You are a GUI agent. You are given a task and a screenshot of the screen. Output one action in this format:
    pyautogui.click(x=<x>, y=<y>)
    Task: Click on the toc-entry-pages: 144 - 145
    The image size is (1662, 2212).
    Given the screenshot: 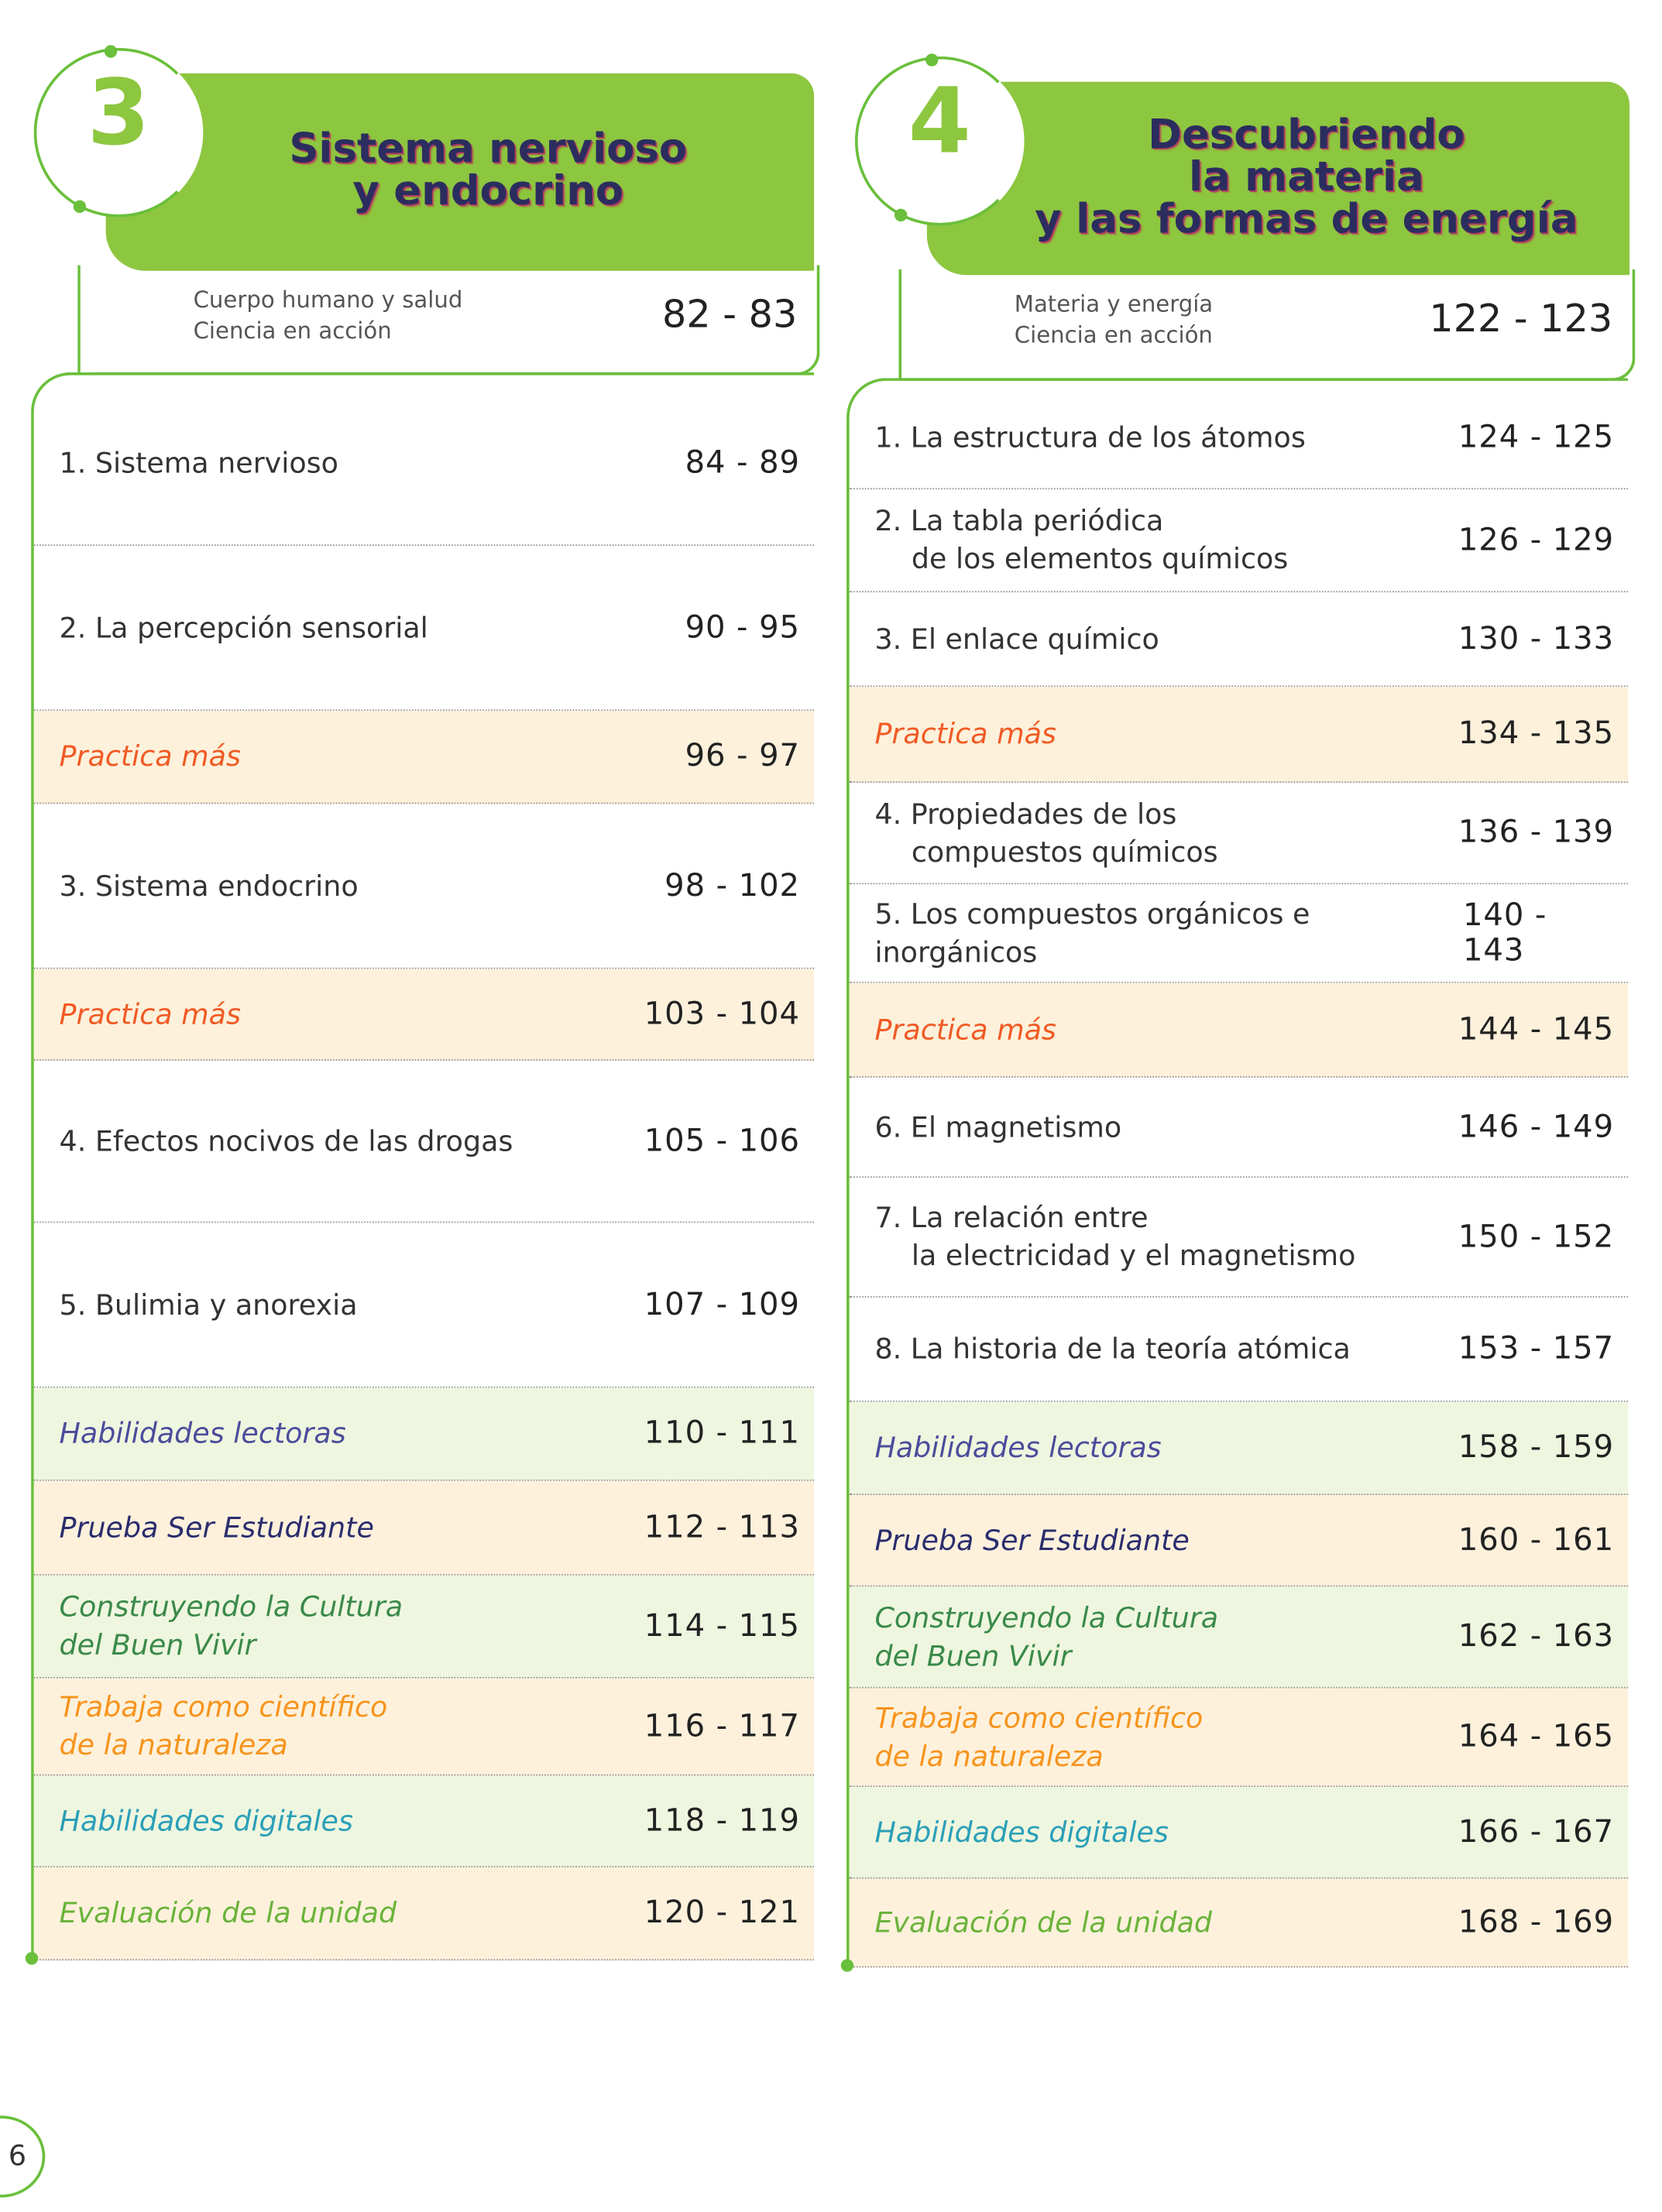 What is the action you would take?
    pyautogui.click(x=1536, y=1030)
    